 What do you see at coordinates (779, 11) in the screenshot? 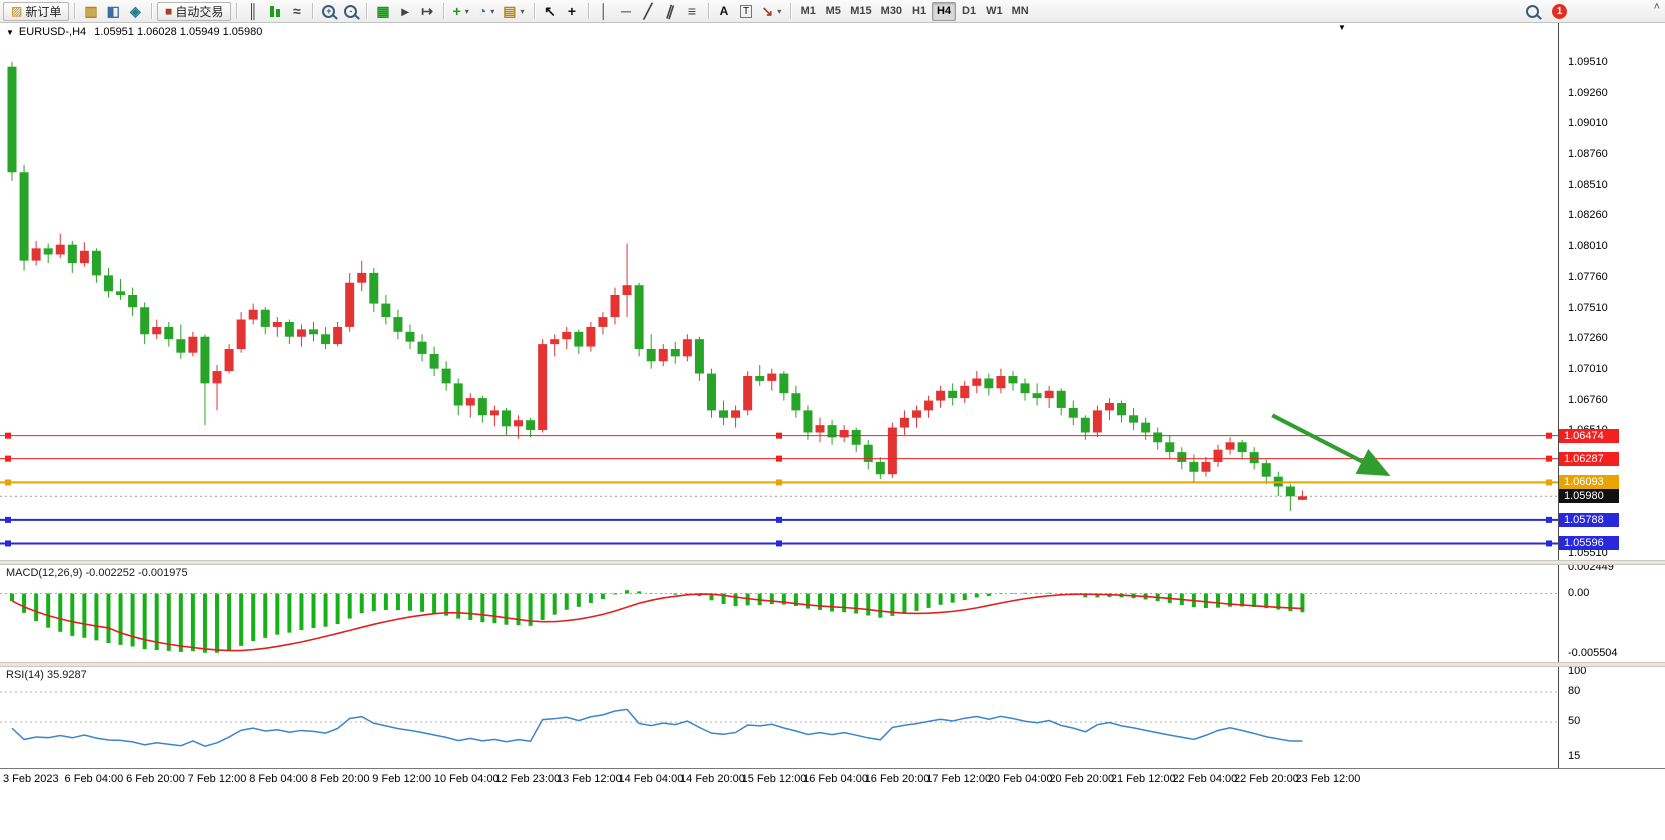
I see `dropdown-caret-icon: ▾` at bounding box center [779, 11].